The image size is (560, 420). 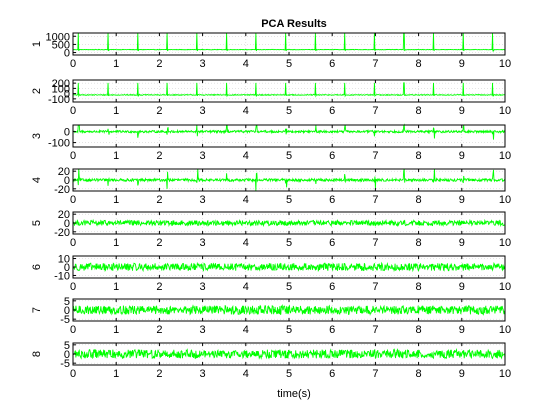 What do you see at coordinates (294, 24) in the screenshot?
I see `chart-title: PCA Results` at bounding box center [294, 24].